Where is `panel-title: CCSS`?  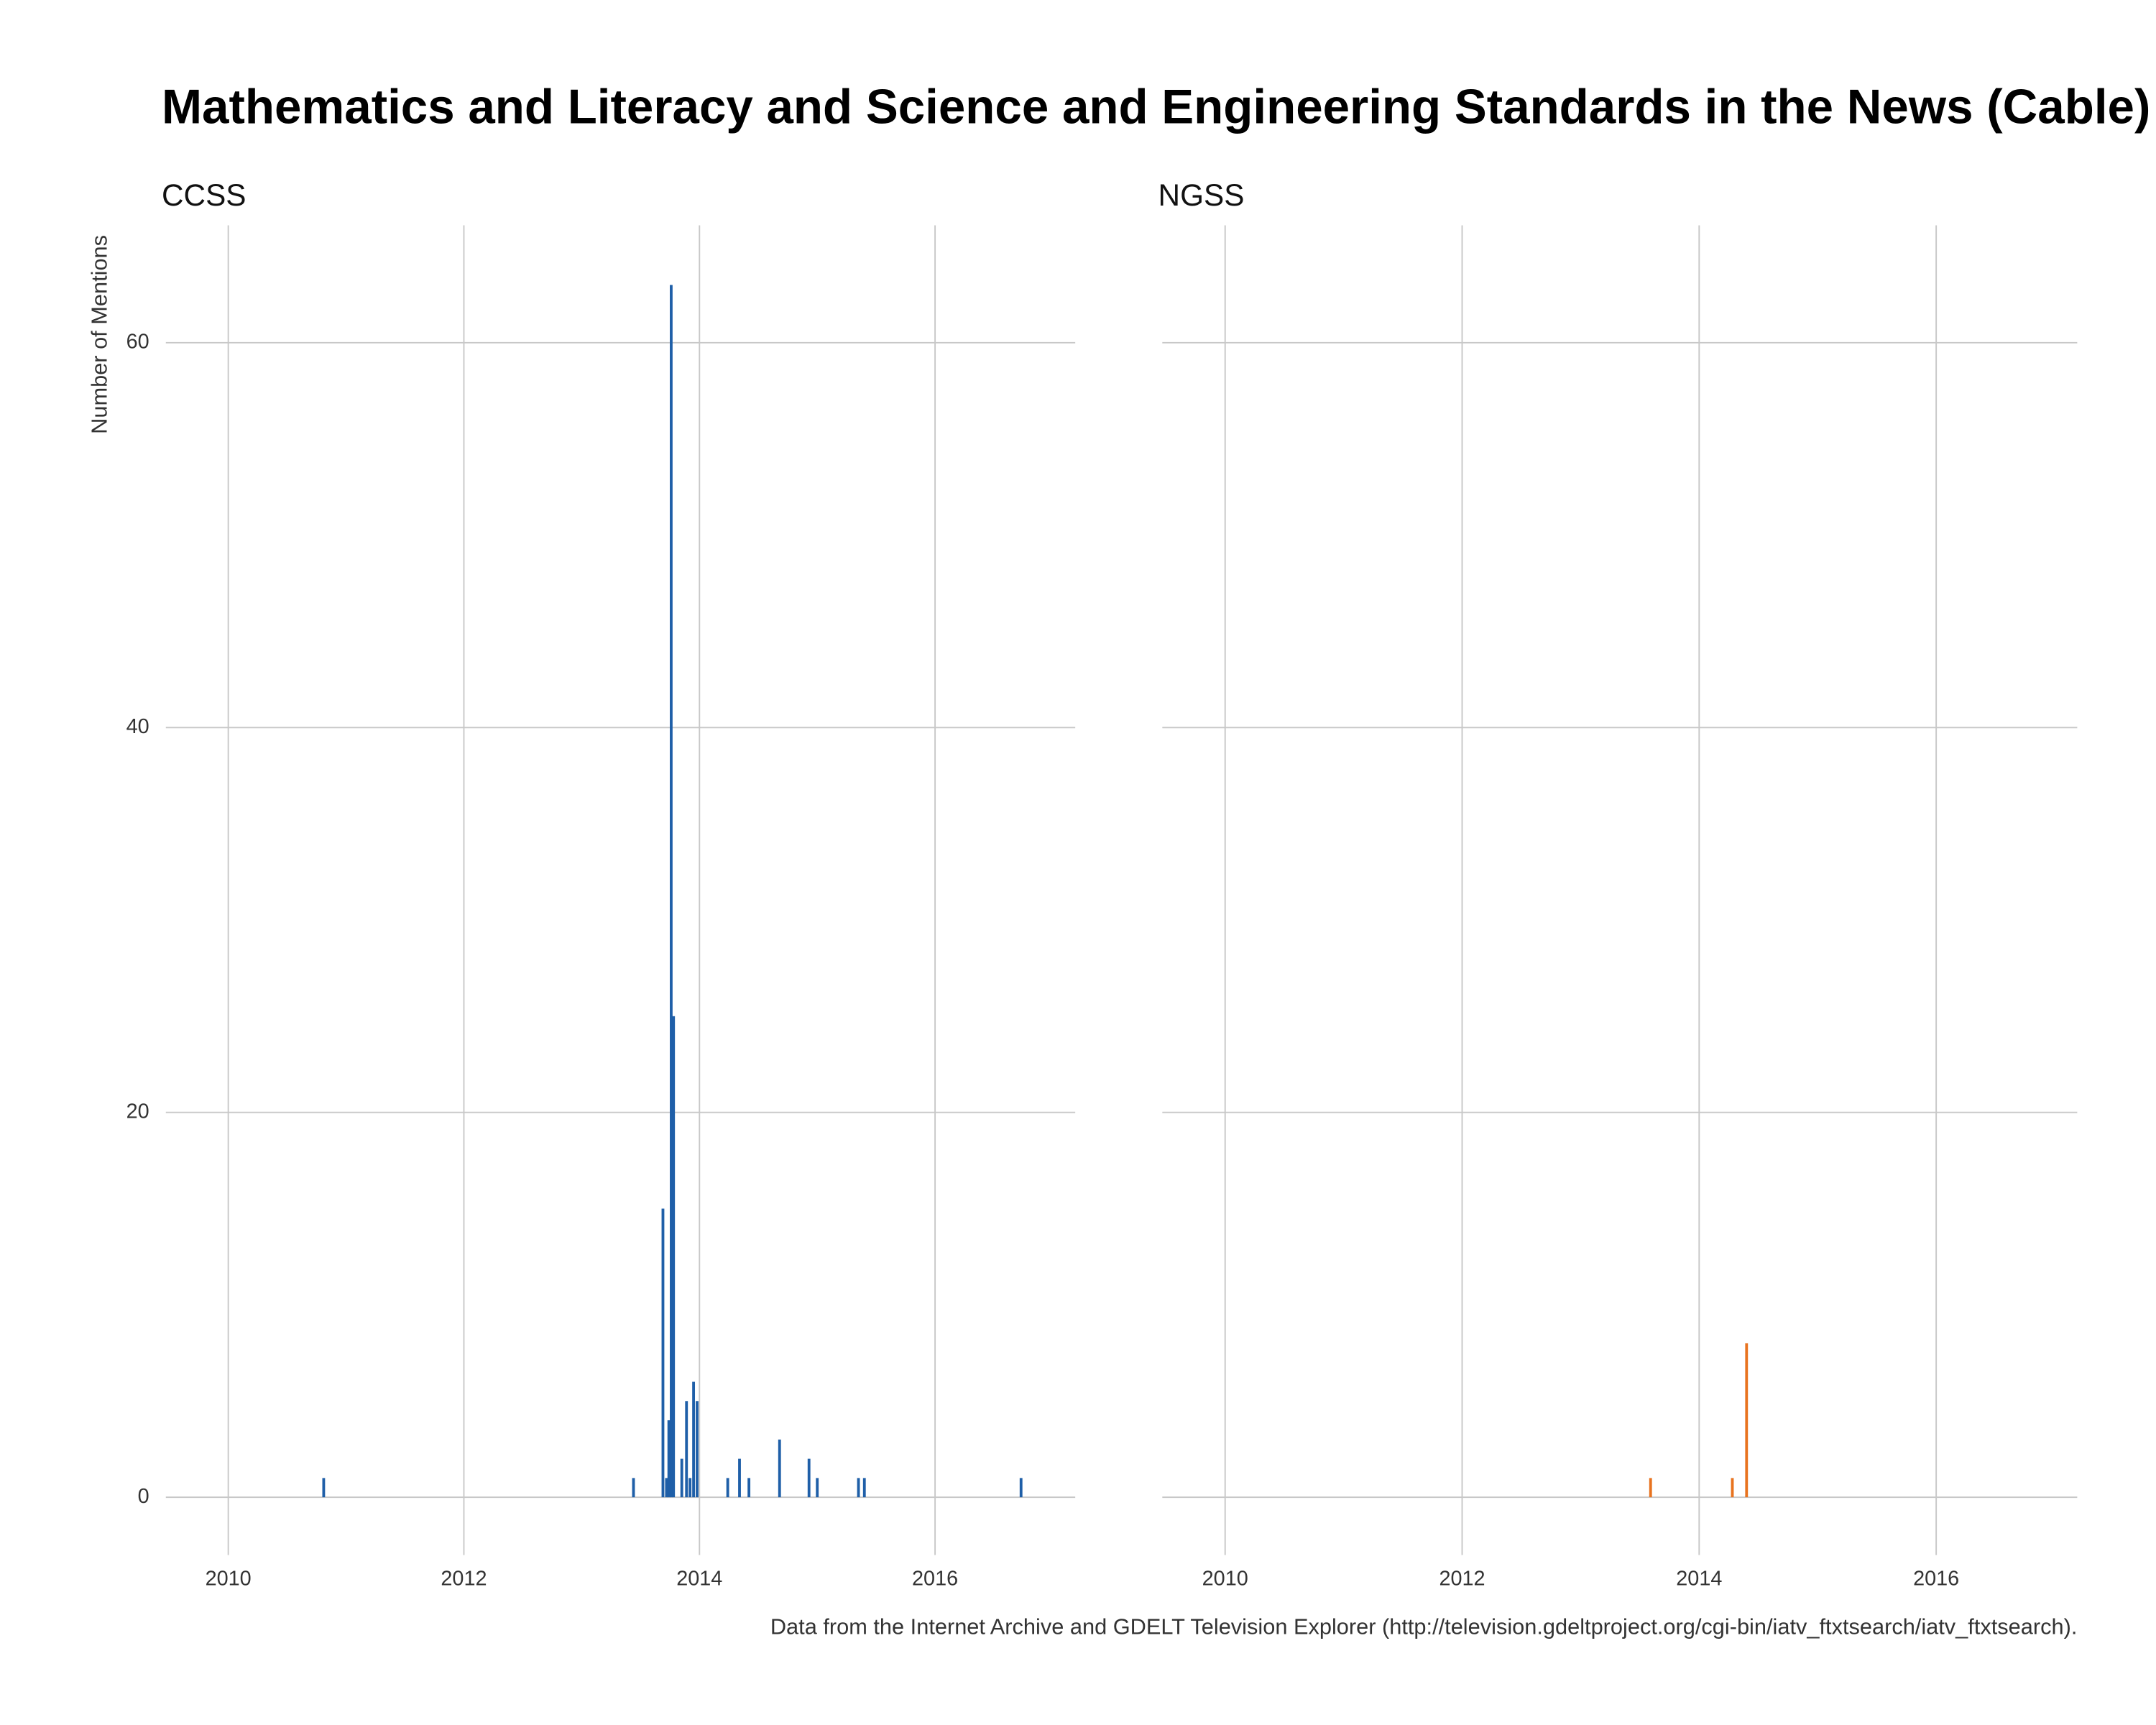 panel-title: CCSS is located at coordinates (204, 195).